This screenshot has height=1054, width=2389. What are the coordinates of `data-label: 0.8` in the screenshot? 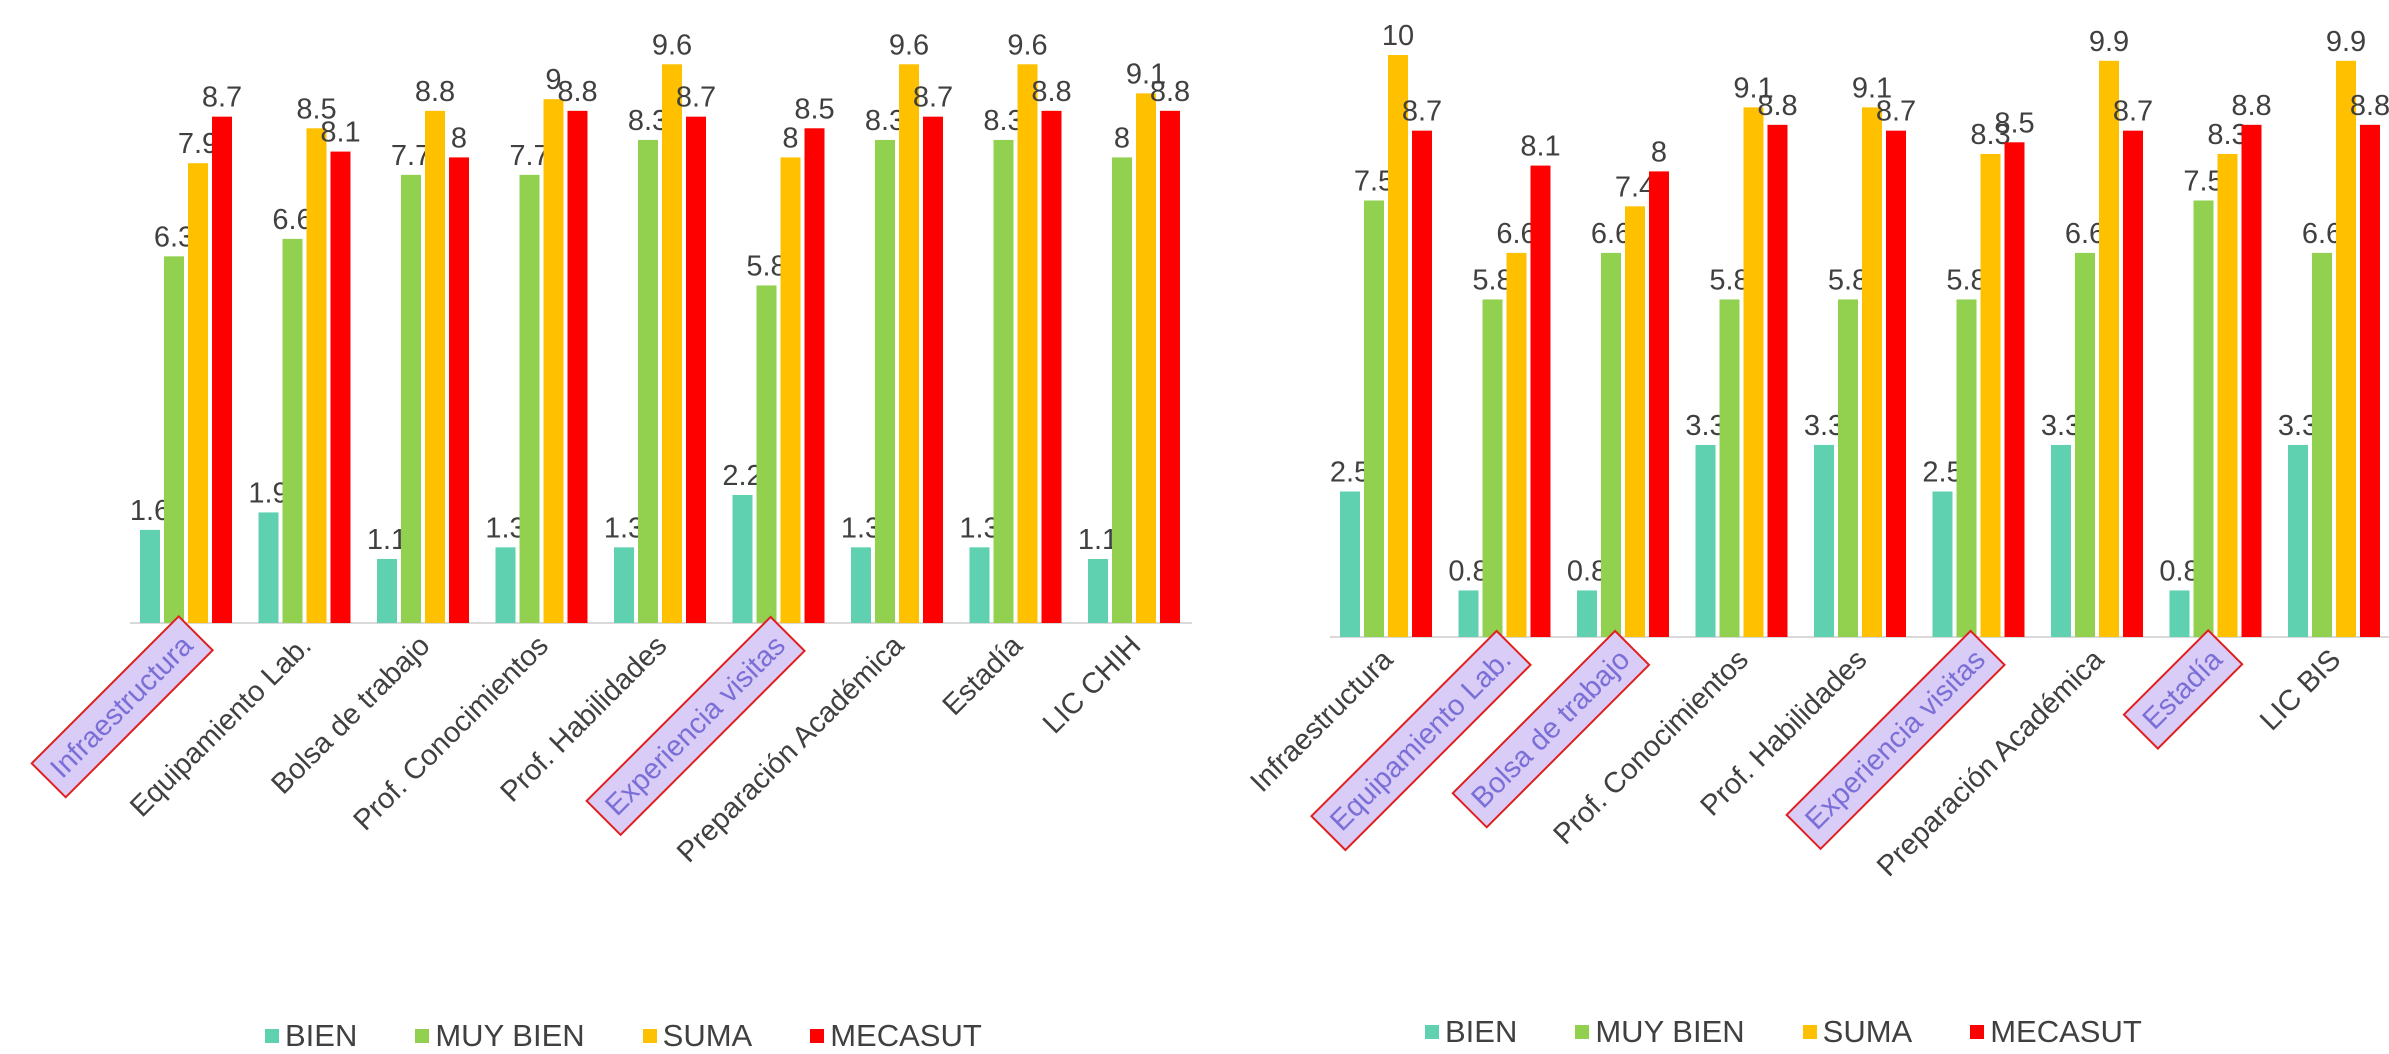 It's located at (1468, 571).